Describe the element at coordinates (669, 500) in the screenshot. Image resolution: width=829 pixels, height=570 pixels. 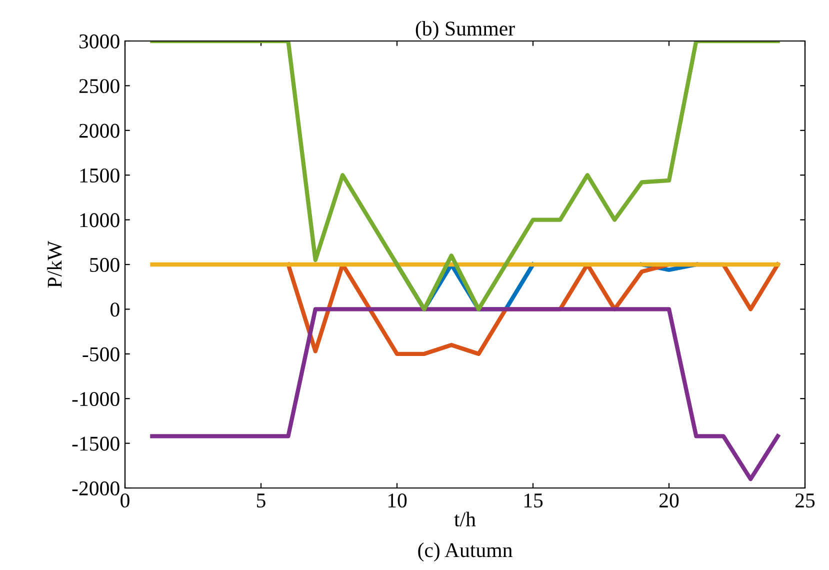
I see `x-tick-label: 20` at that location.